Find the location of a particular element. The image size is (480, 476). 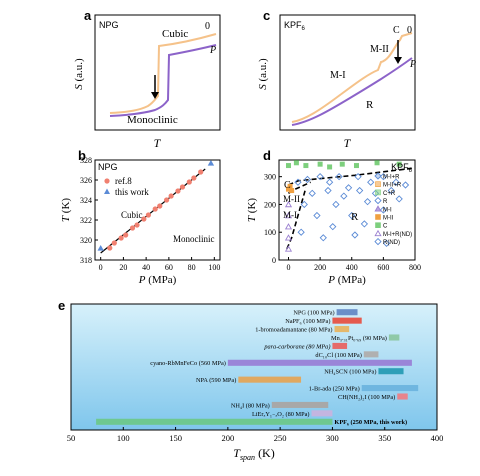

y-unit: (a.u.) is located at coordinates (79, 71).